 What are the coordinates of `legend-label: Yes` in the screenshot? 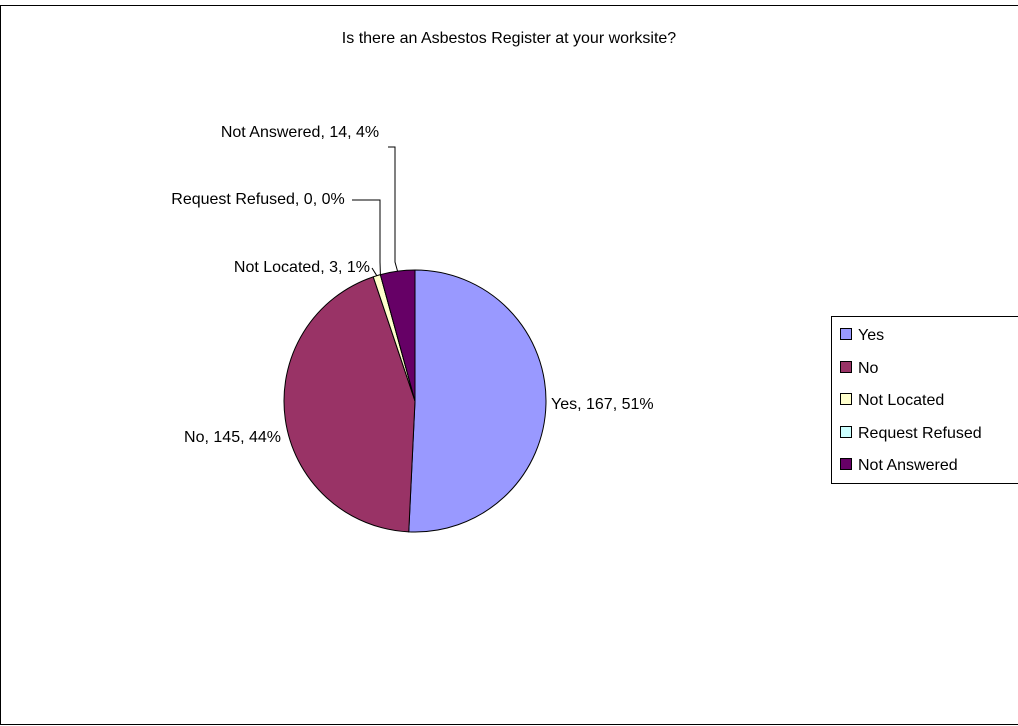 It's located at (871, 335).